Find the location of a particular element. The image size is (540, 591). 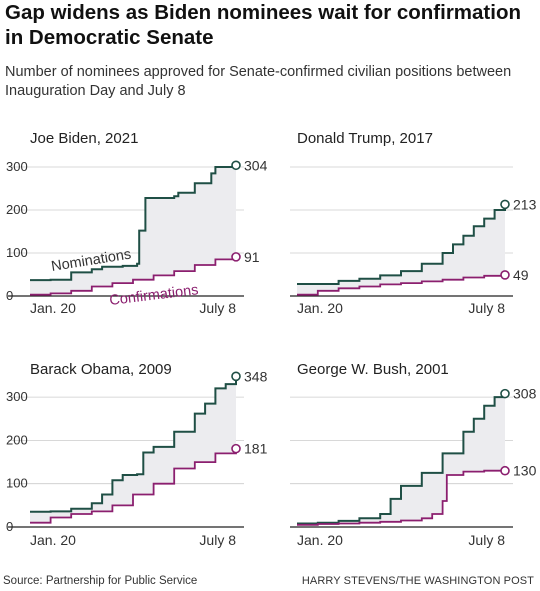

confirmations-end-label: 49 is located at coordinates (521, 275).